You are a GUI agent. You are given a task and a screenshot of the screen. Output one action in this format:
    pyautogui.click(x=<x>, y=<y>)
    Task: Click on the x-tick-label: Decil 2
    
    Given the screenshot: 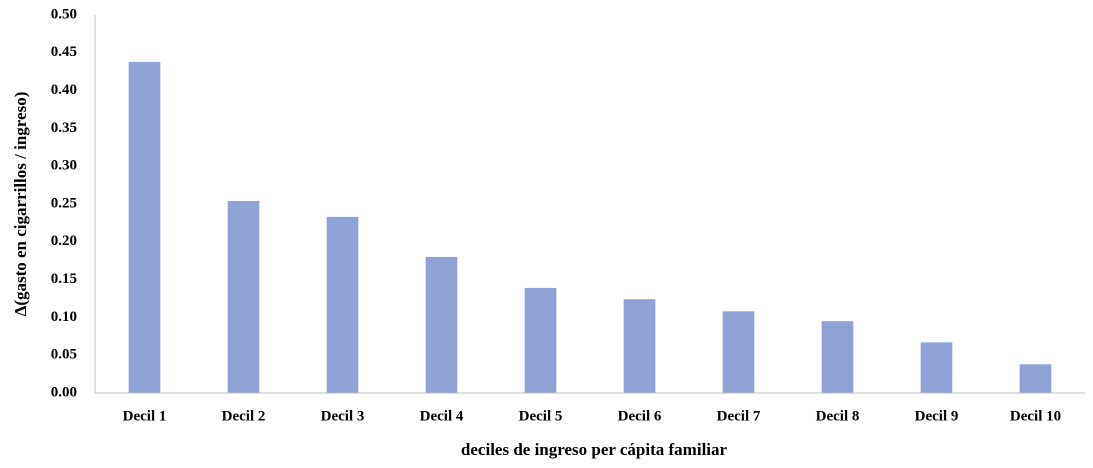 What is the action you would take?
    pyautogui.click(x=244, y=416)
    